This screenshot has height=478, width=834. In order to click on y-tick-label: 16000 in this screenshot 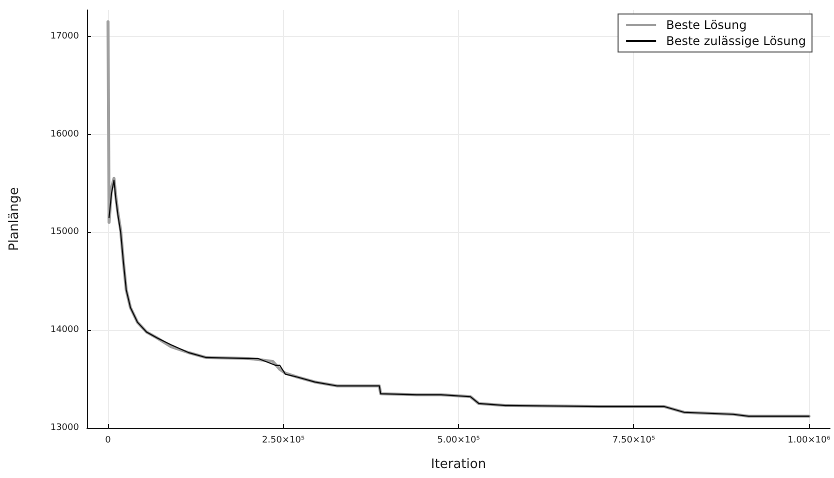, I will do `click(65, 134)`.